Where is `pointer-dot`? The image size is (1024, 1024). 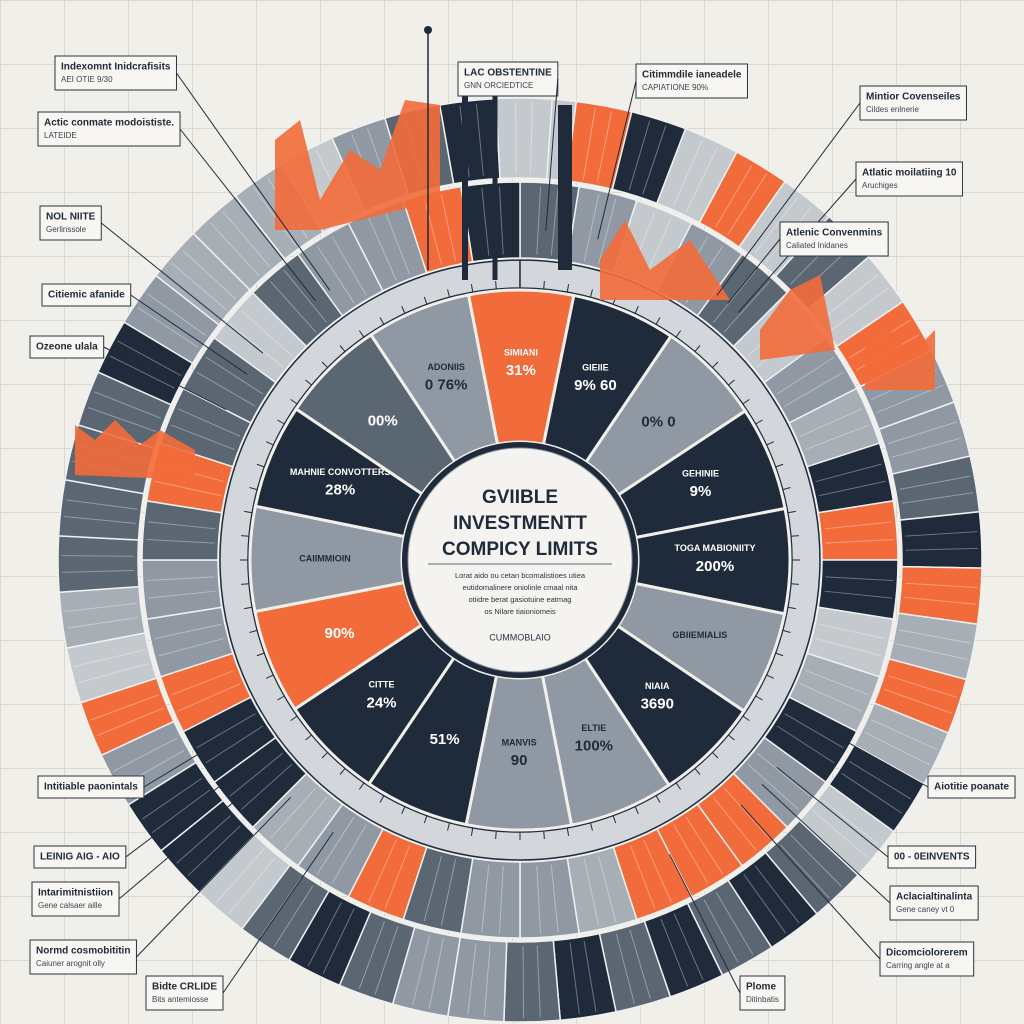
pointer-dot is located at coordinates (428, 30).